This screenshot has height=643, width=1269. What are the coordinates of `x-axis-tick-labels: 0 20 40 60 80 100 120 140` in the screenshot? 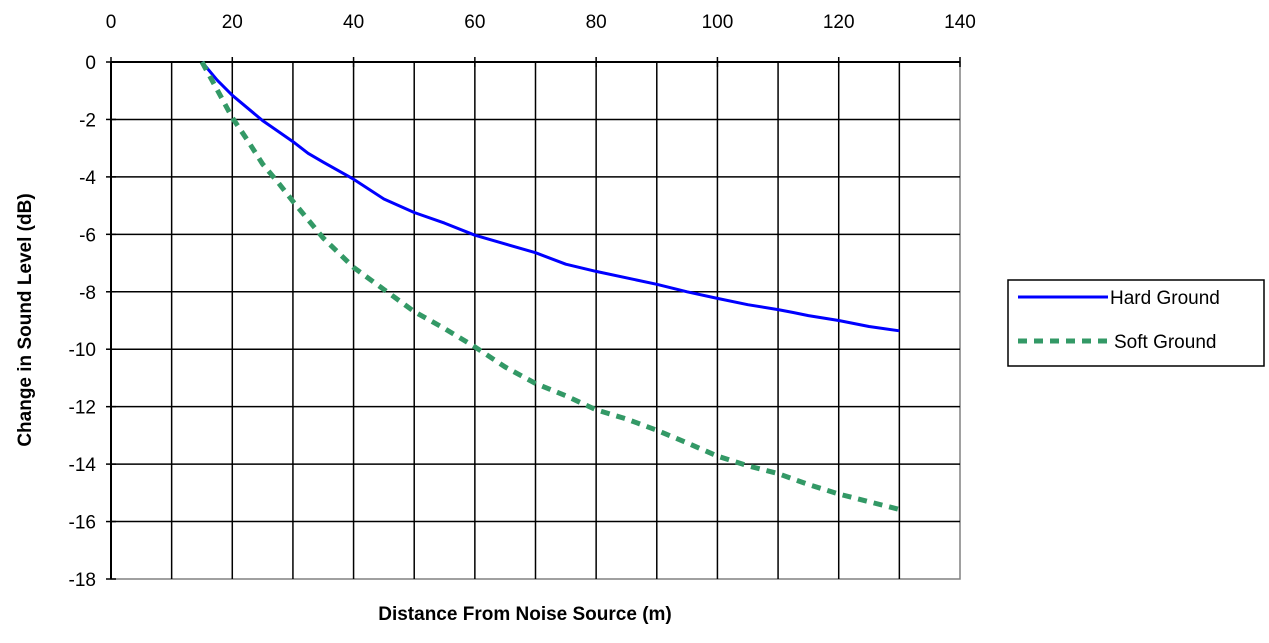 It's located at (541, 22).